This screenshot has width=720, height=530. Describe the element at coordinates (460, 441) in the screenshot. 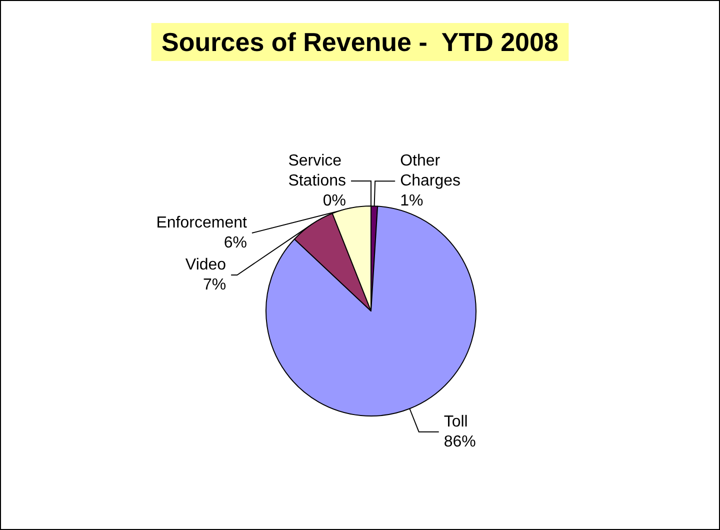

I see `data-label: 86%` at that location.